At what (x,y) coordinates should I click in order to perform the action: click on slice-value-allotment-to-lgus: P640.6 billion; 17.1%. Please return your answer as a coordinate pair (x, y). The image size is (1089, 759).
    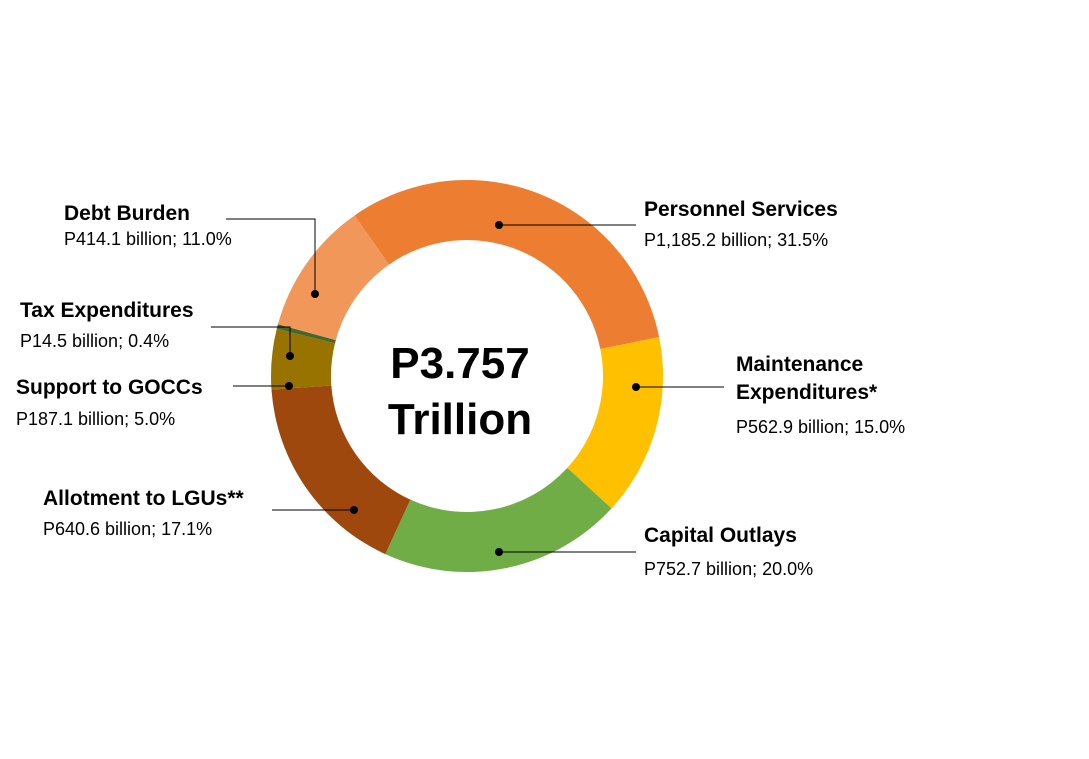
    Looking at the image, I should click on (127, 529).